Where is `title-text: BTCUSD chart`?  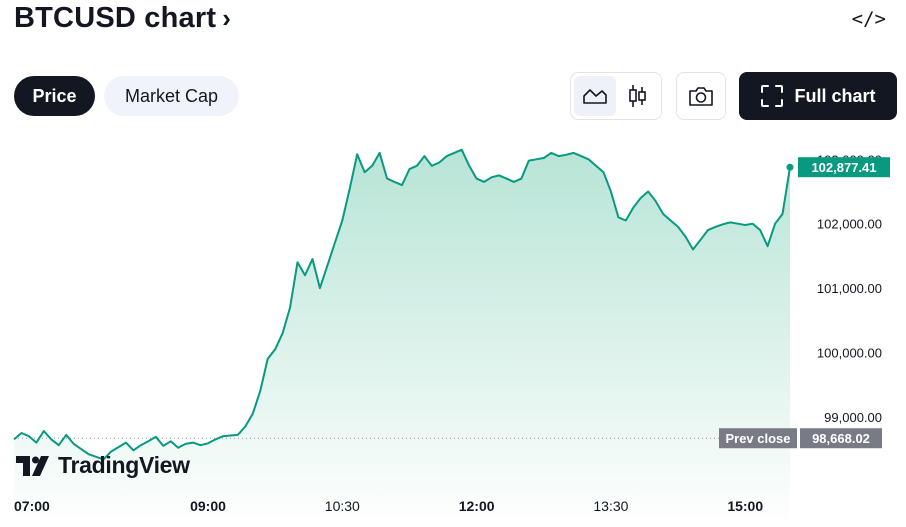
title-text: BTCUSD chart is located at coordinates (115, 18).